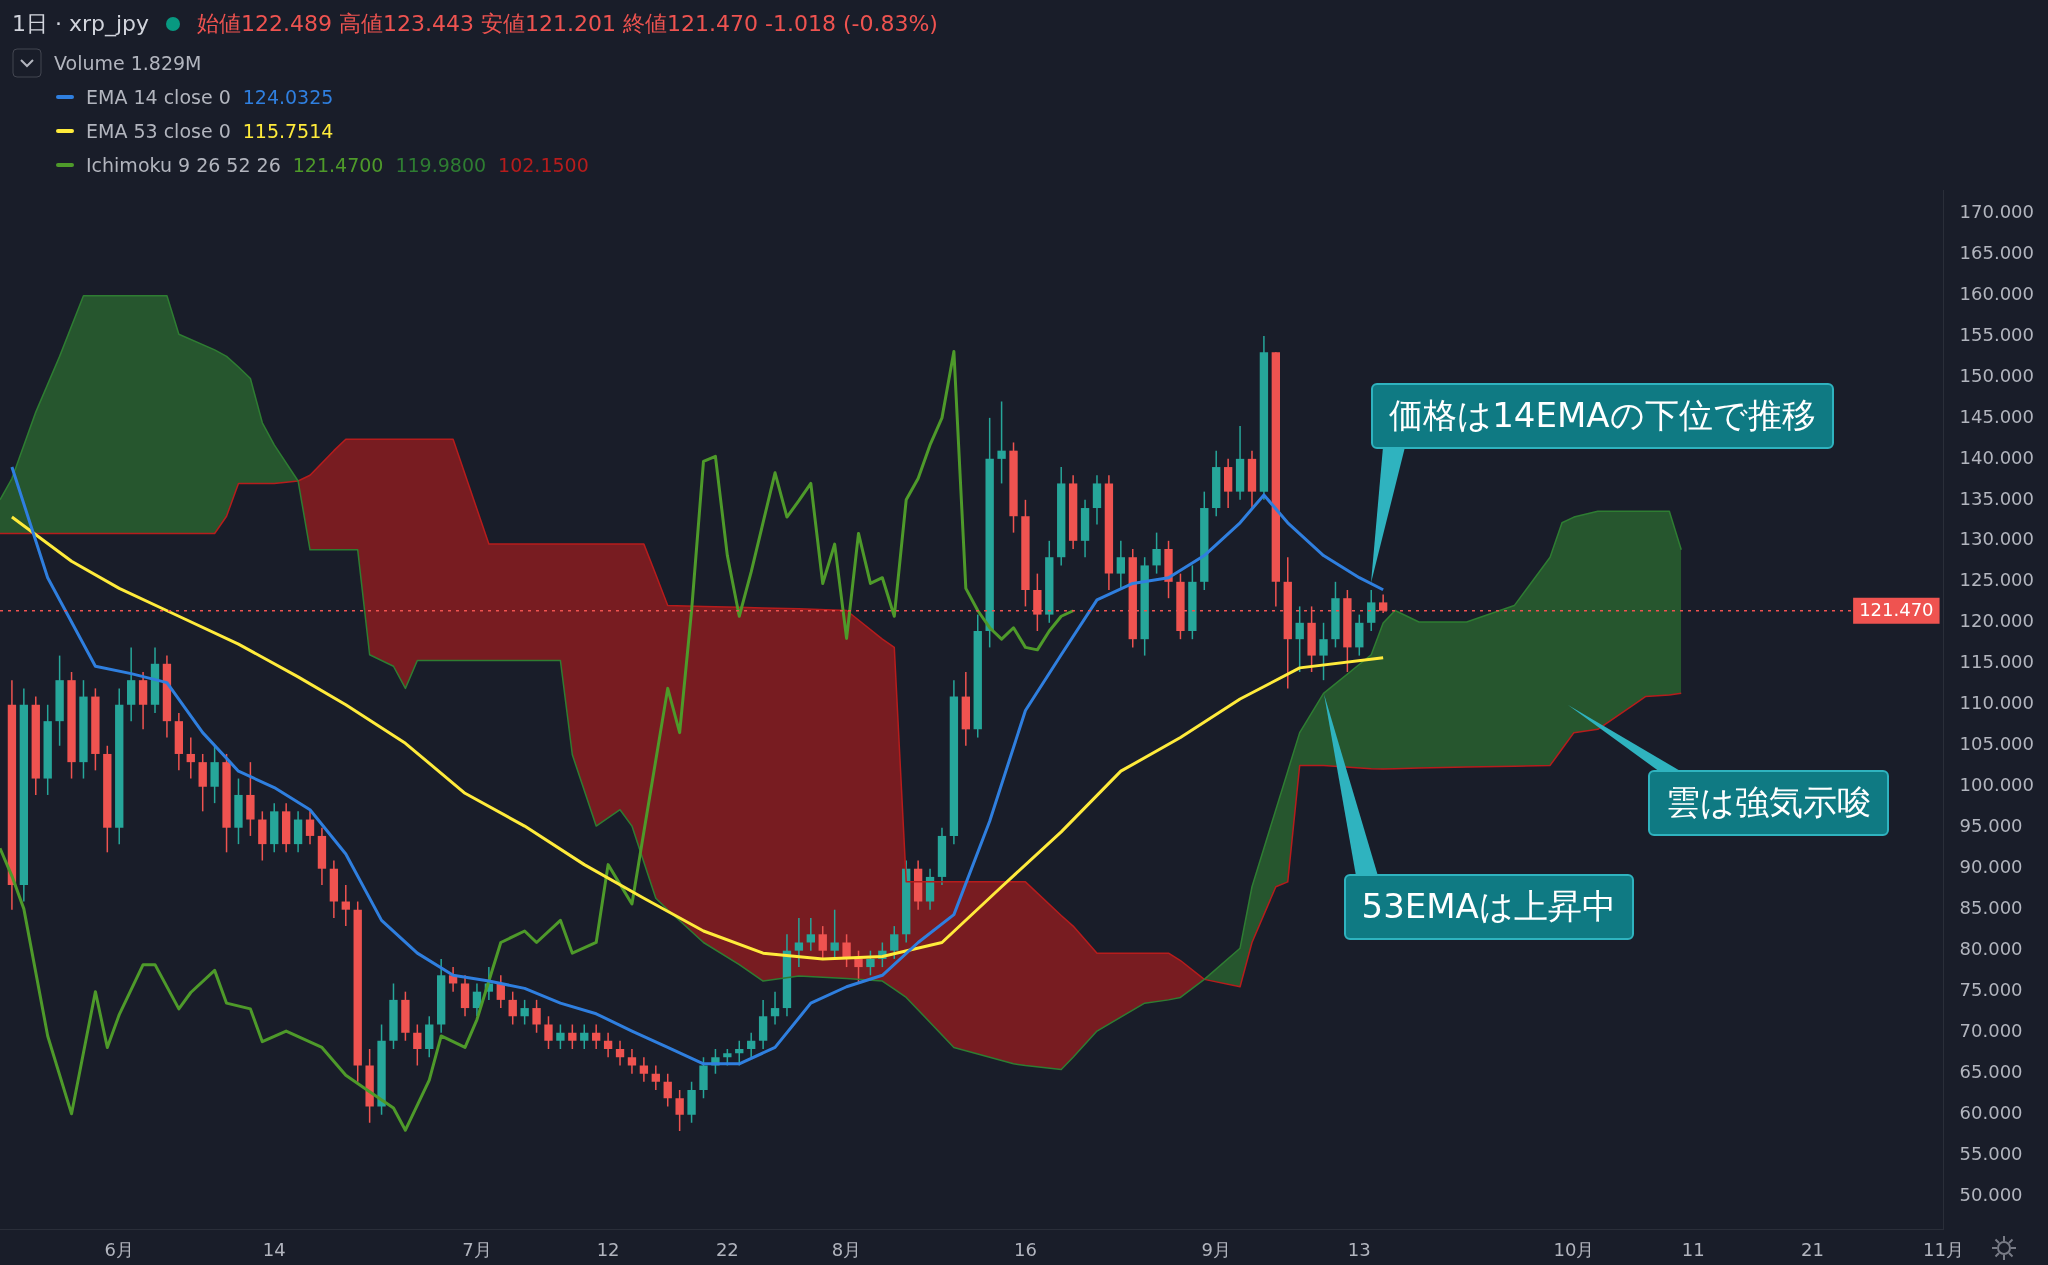  What do you see at coordinates (119, 1249) in the screenshot?
I see `x-tick-label: 6月` at bounding box center [119, 1249].